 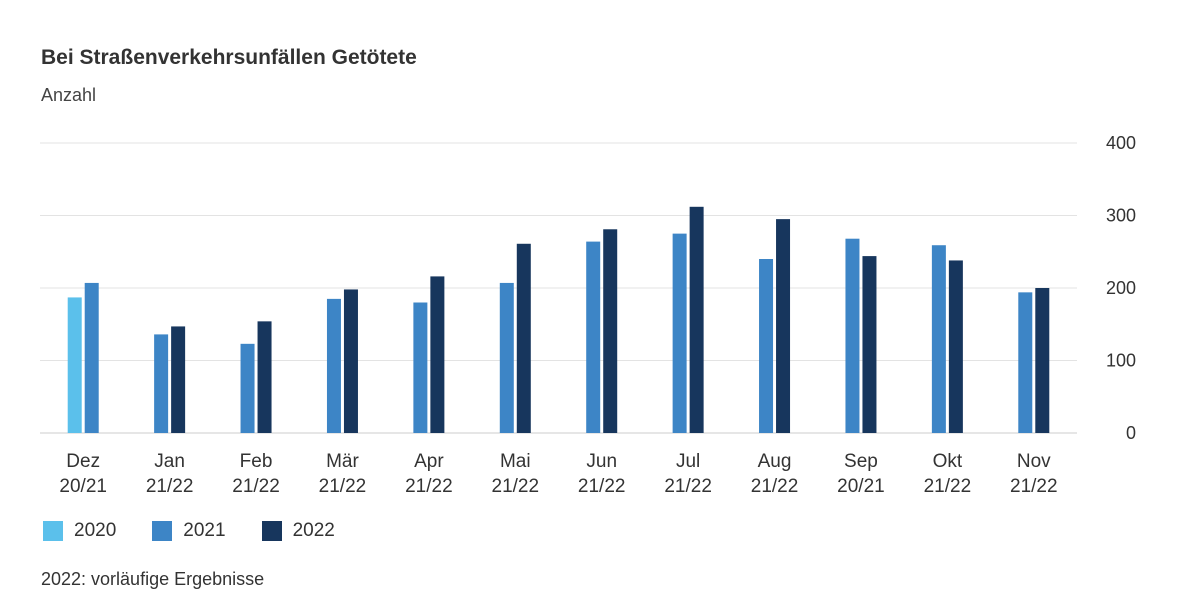 I want to click on chart-legend: 2020 2021 2022, so click(x=207, y=531).